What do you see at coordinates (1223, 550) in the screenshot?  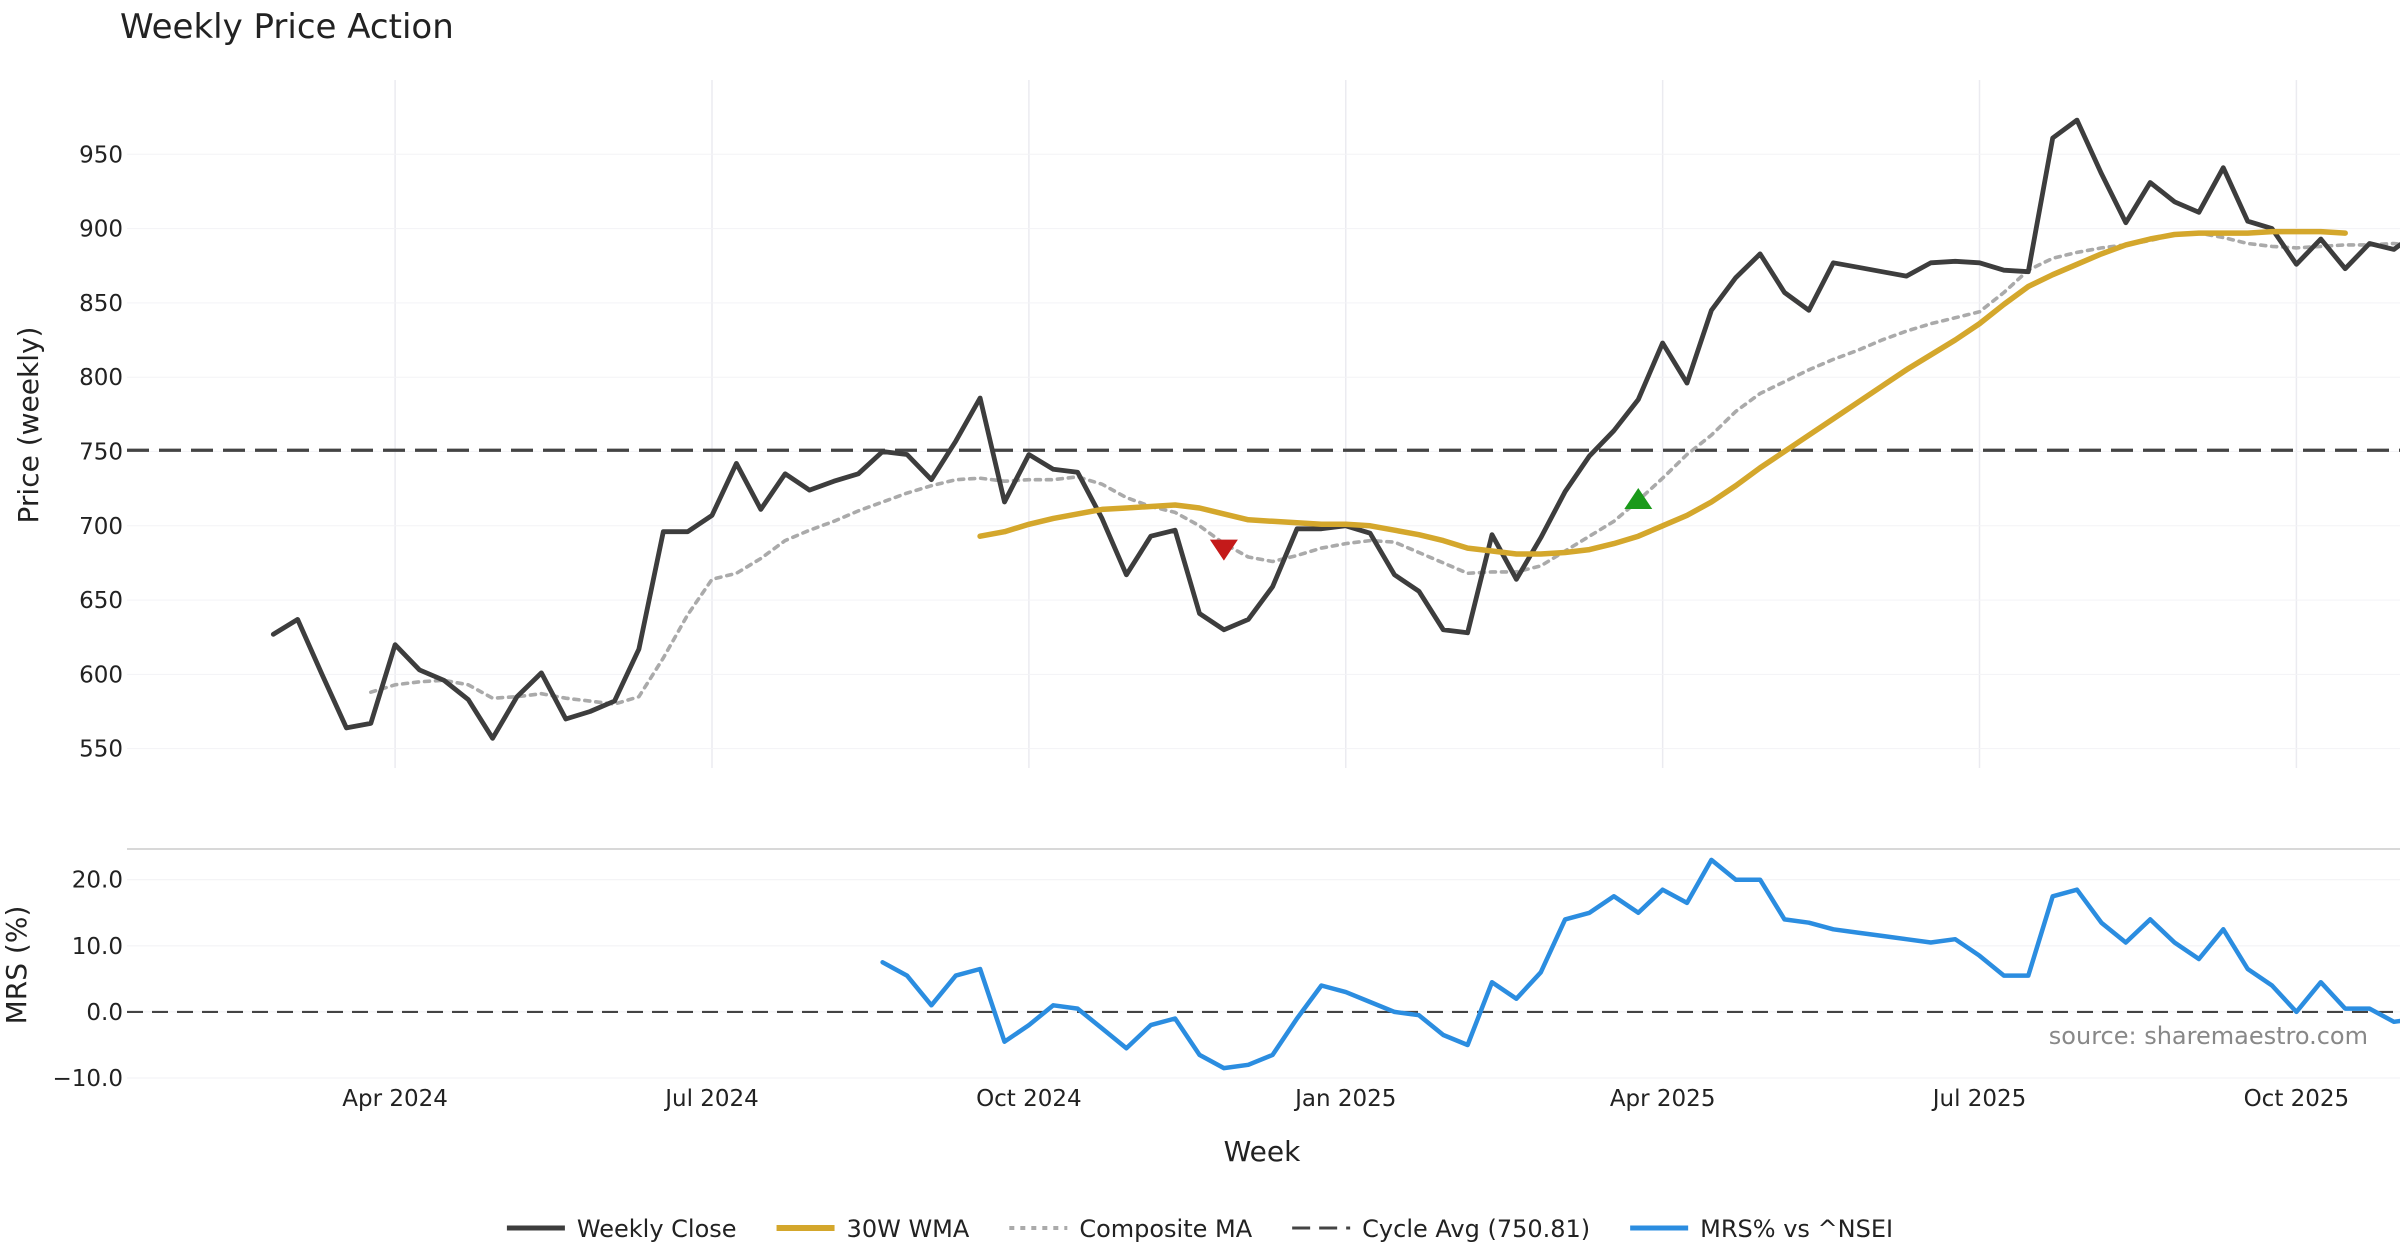 I see `sell-signal-marker` at bounding box center [1223, 550].